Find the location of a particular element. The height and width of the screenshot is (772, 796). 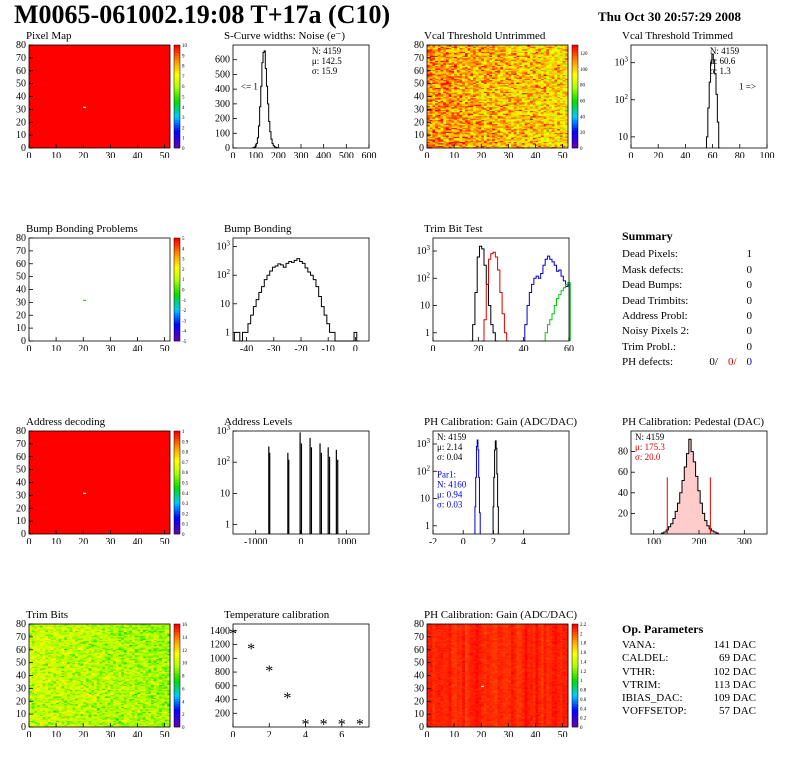

colorscale-label: 1 is located at coordinates (183, 280).